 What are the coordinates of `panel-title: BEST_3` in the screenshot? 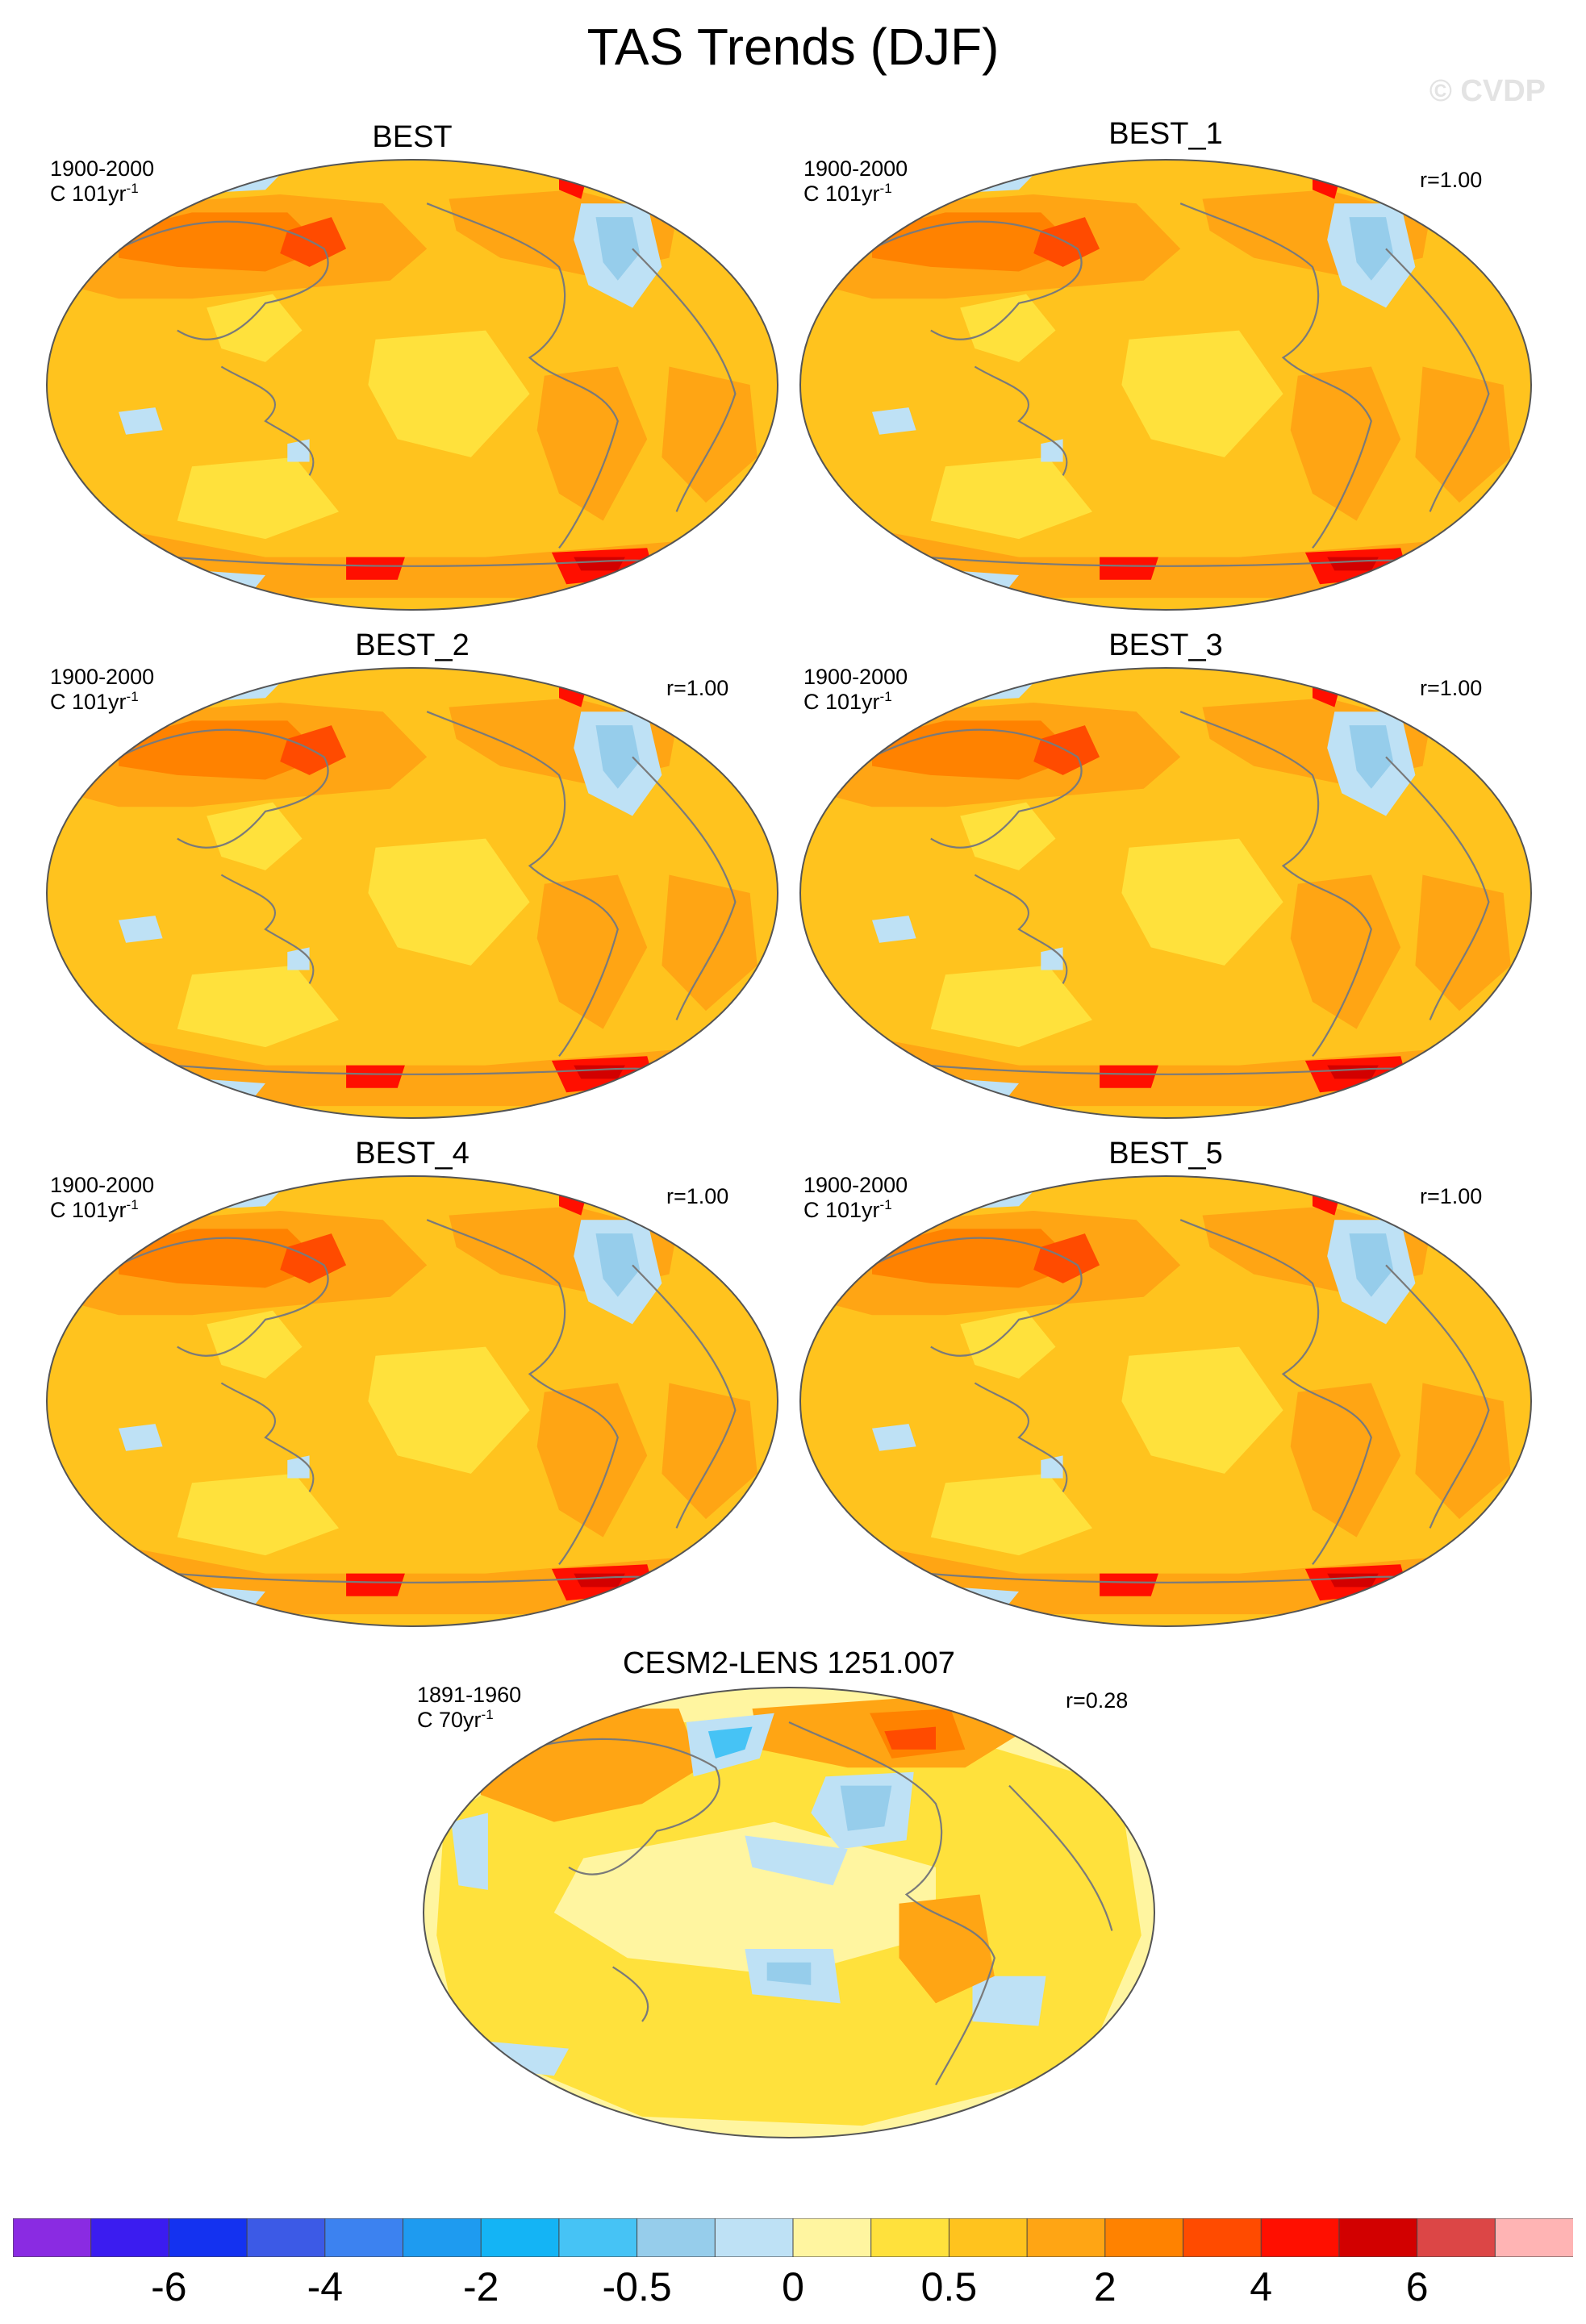 It's located at (1166, 645).